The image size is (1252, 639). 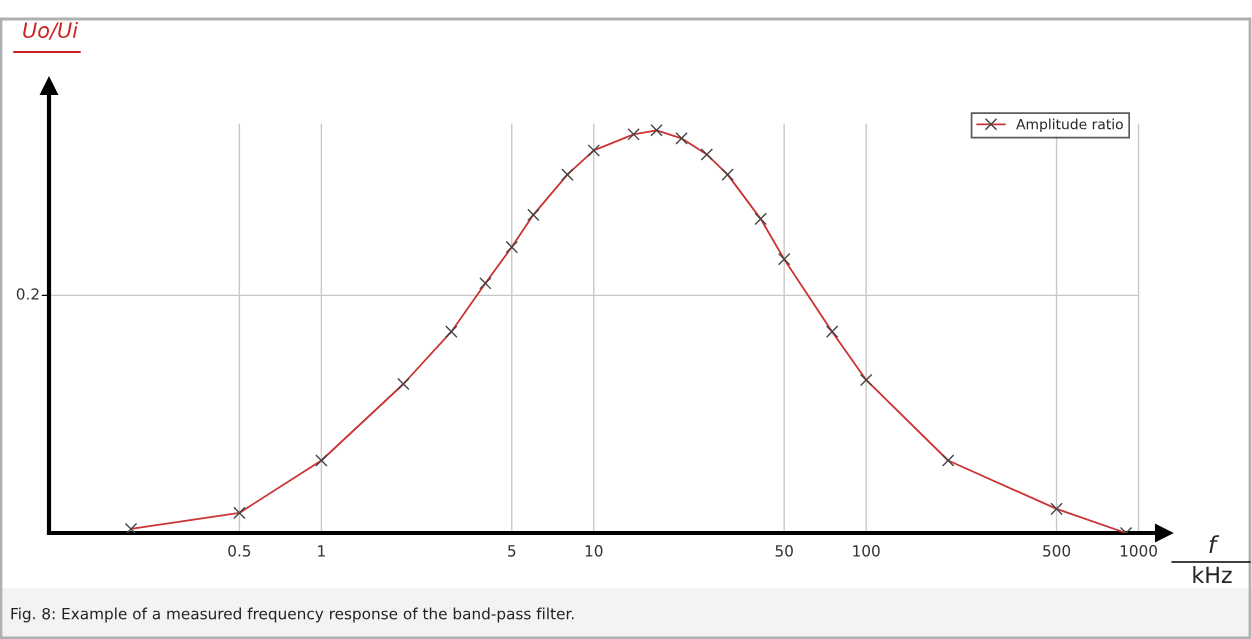 I want to click on x-tick-label: 10, so click(x=594, y=551).